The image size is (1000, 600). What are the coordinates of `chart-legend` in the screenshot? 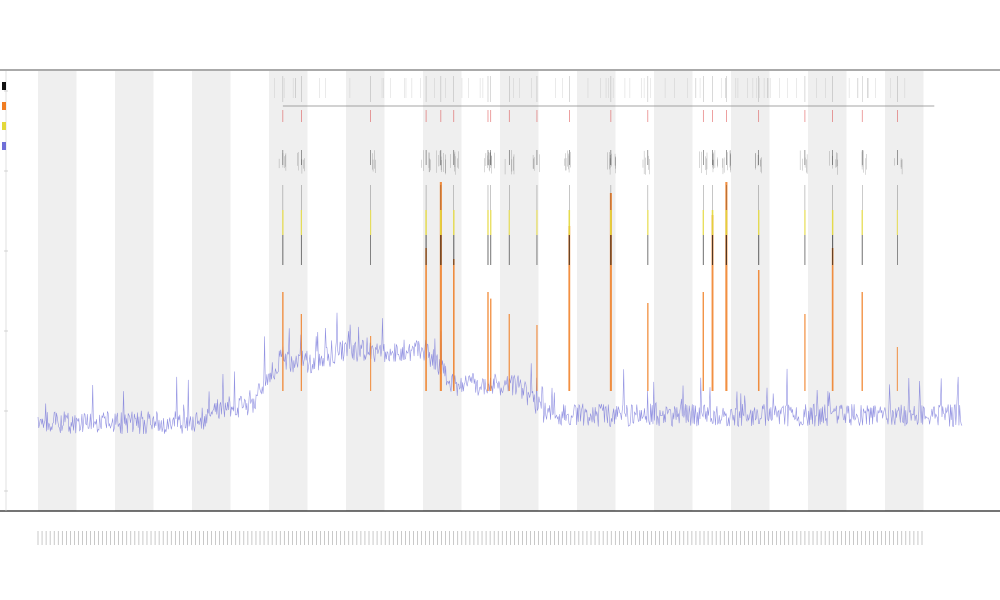 It's located at (4, 116).